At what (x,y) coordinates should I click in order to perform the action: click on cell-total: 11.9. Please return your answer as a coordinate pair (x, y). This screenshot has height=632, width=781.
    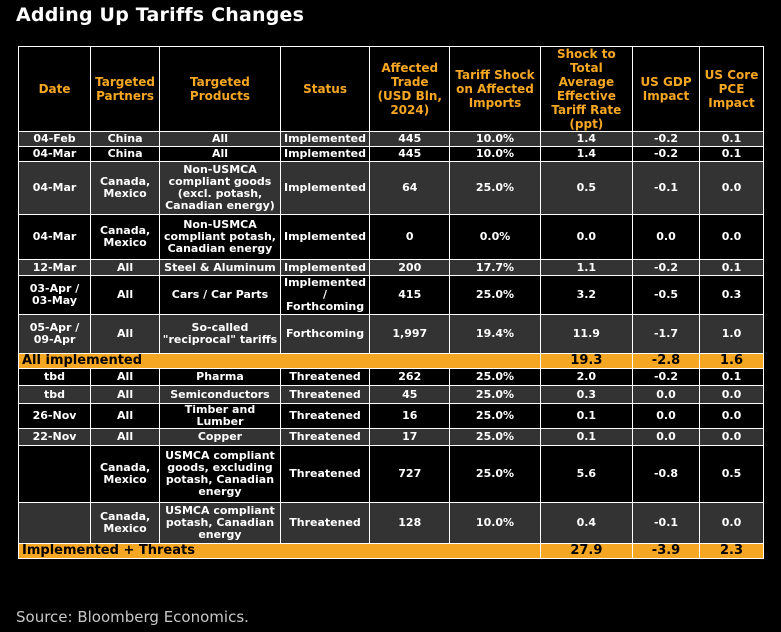
    Looking at the image, I should click on (586, 334).